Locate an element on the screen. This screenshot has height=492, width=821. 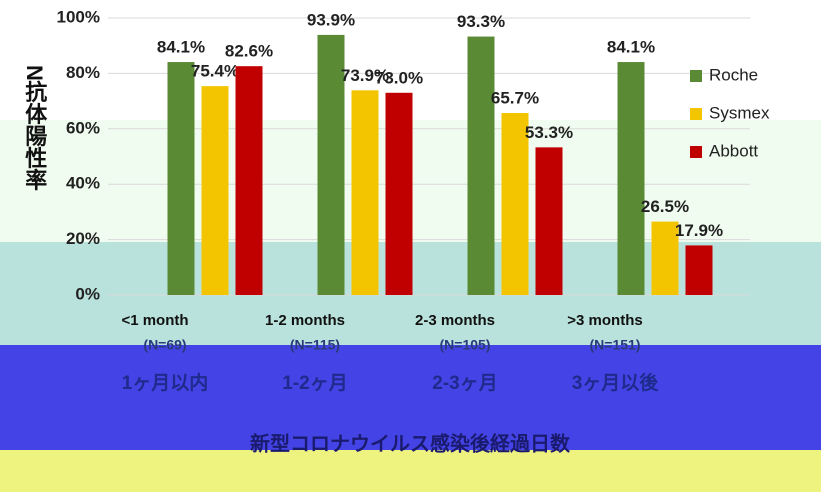
value-label: 26.5% is located at coordinates (665, 206).